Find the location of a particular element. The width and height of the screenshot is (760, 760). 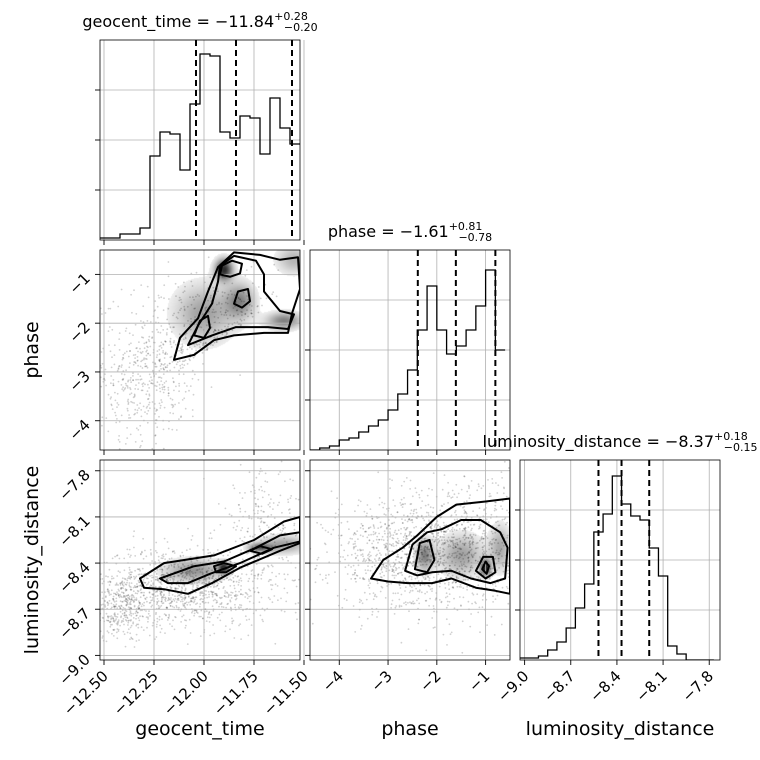

panel-frame is located at coordinates (200, 350).